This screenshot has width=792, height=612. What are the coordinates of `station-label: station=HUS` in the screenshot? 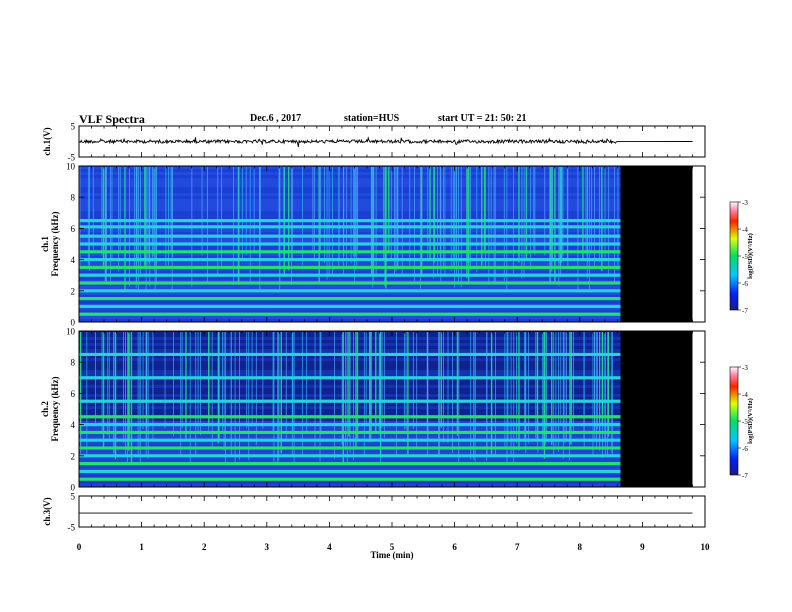 It's located at (372, 118).